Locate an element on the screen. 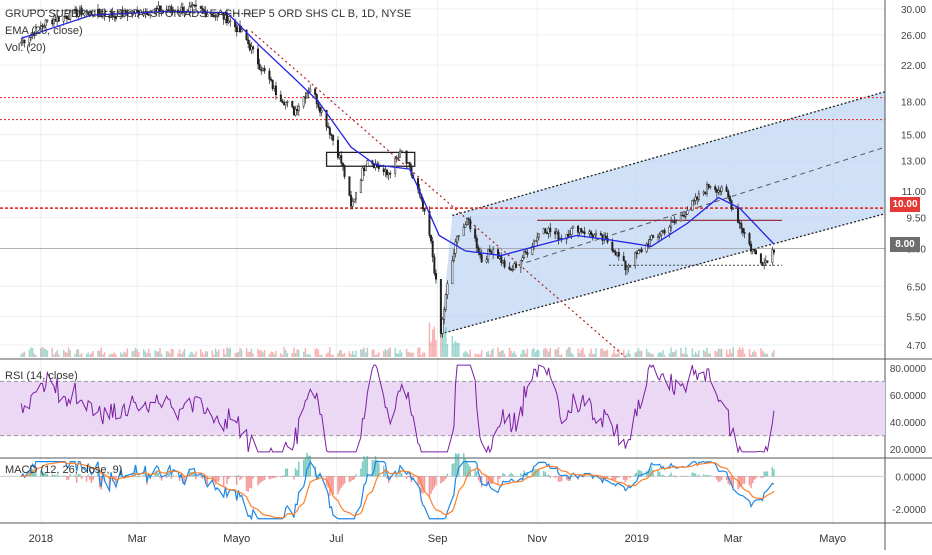 The height and width of the screenshot is (555, 932). rsi-tick-label: 40.0000 is located at coordinates (908, 423).